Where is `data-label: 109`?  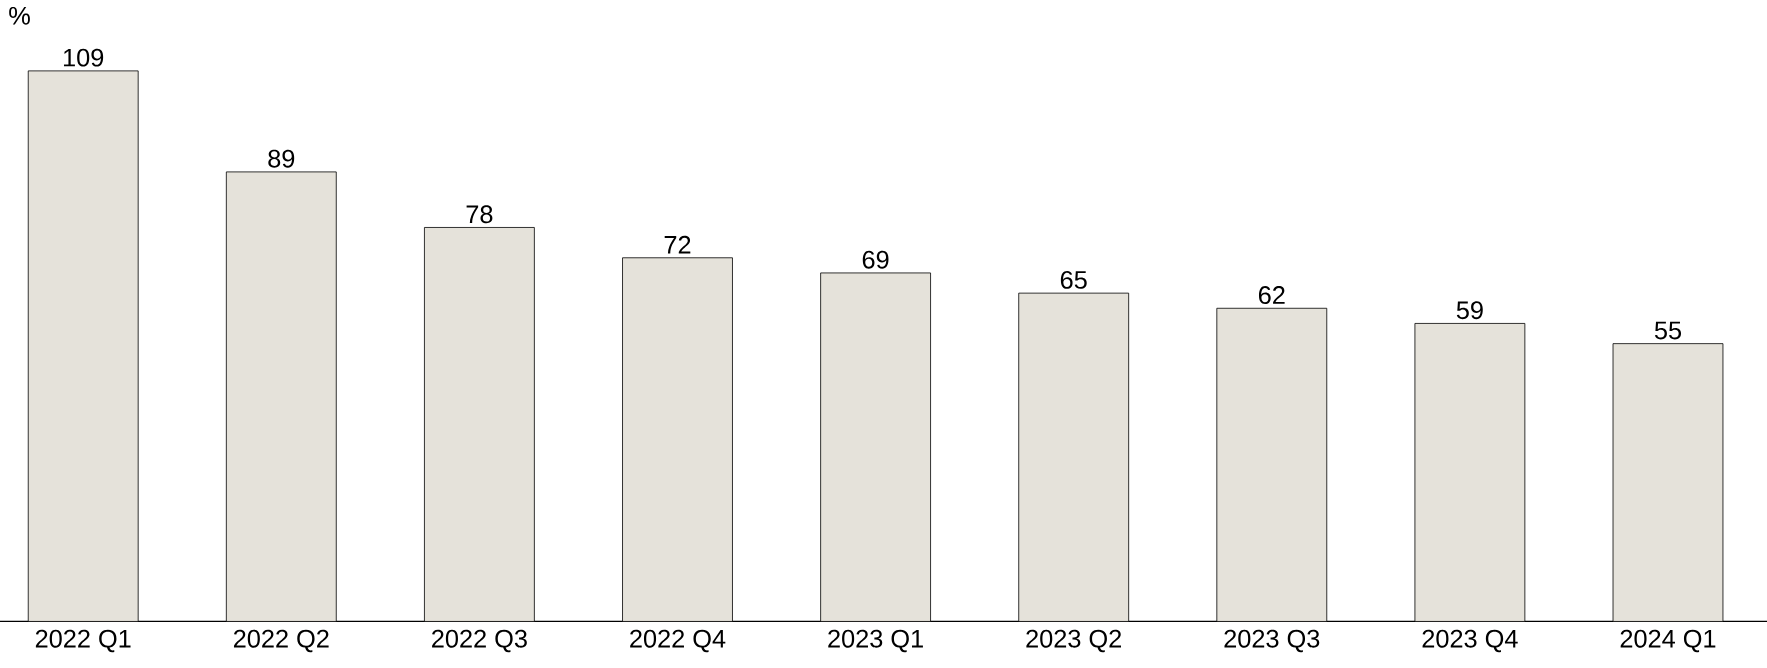
data-label: 109 is located at coordinates (83, 57).